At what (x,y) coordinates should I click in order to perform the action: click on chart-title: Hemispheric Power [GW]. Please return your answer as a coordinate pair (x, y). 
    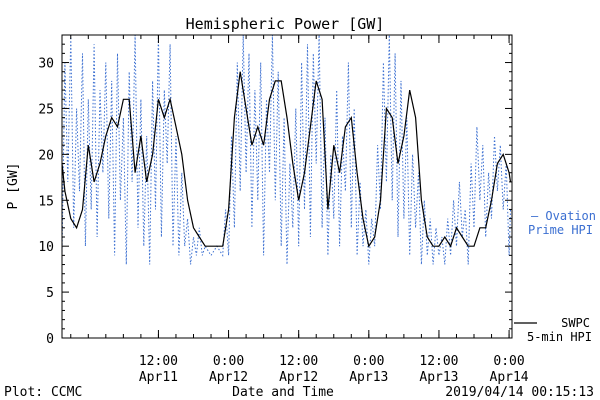
    Looking at the image, I should click on (285, 24).